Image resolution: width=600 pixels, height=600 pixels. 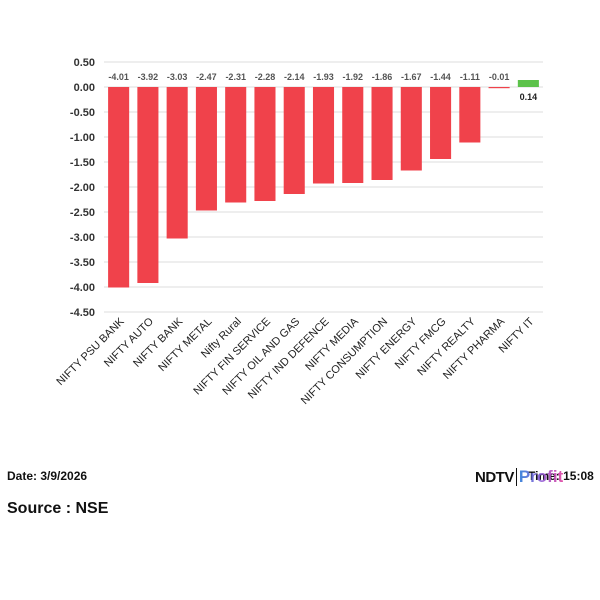 I want to click on data-label: -1.92, so click(x=353, y=77).